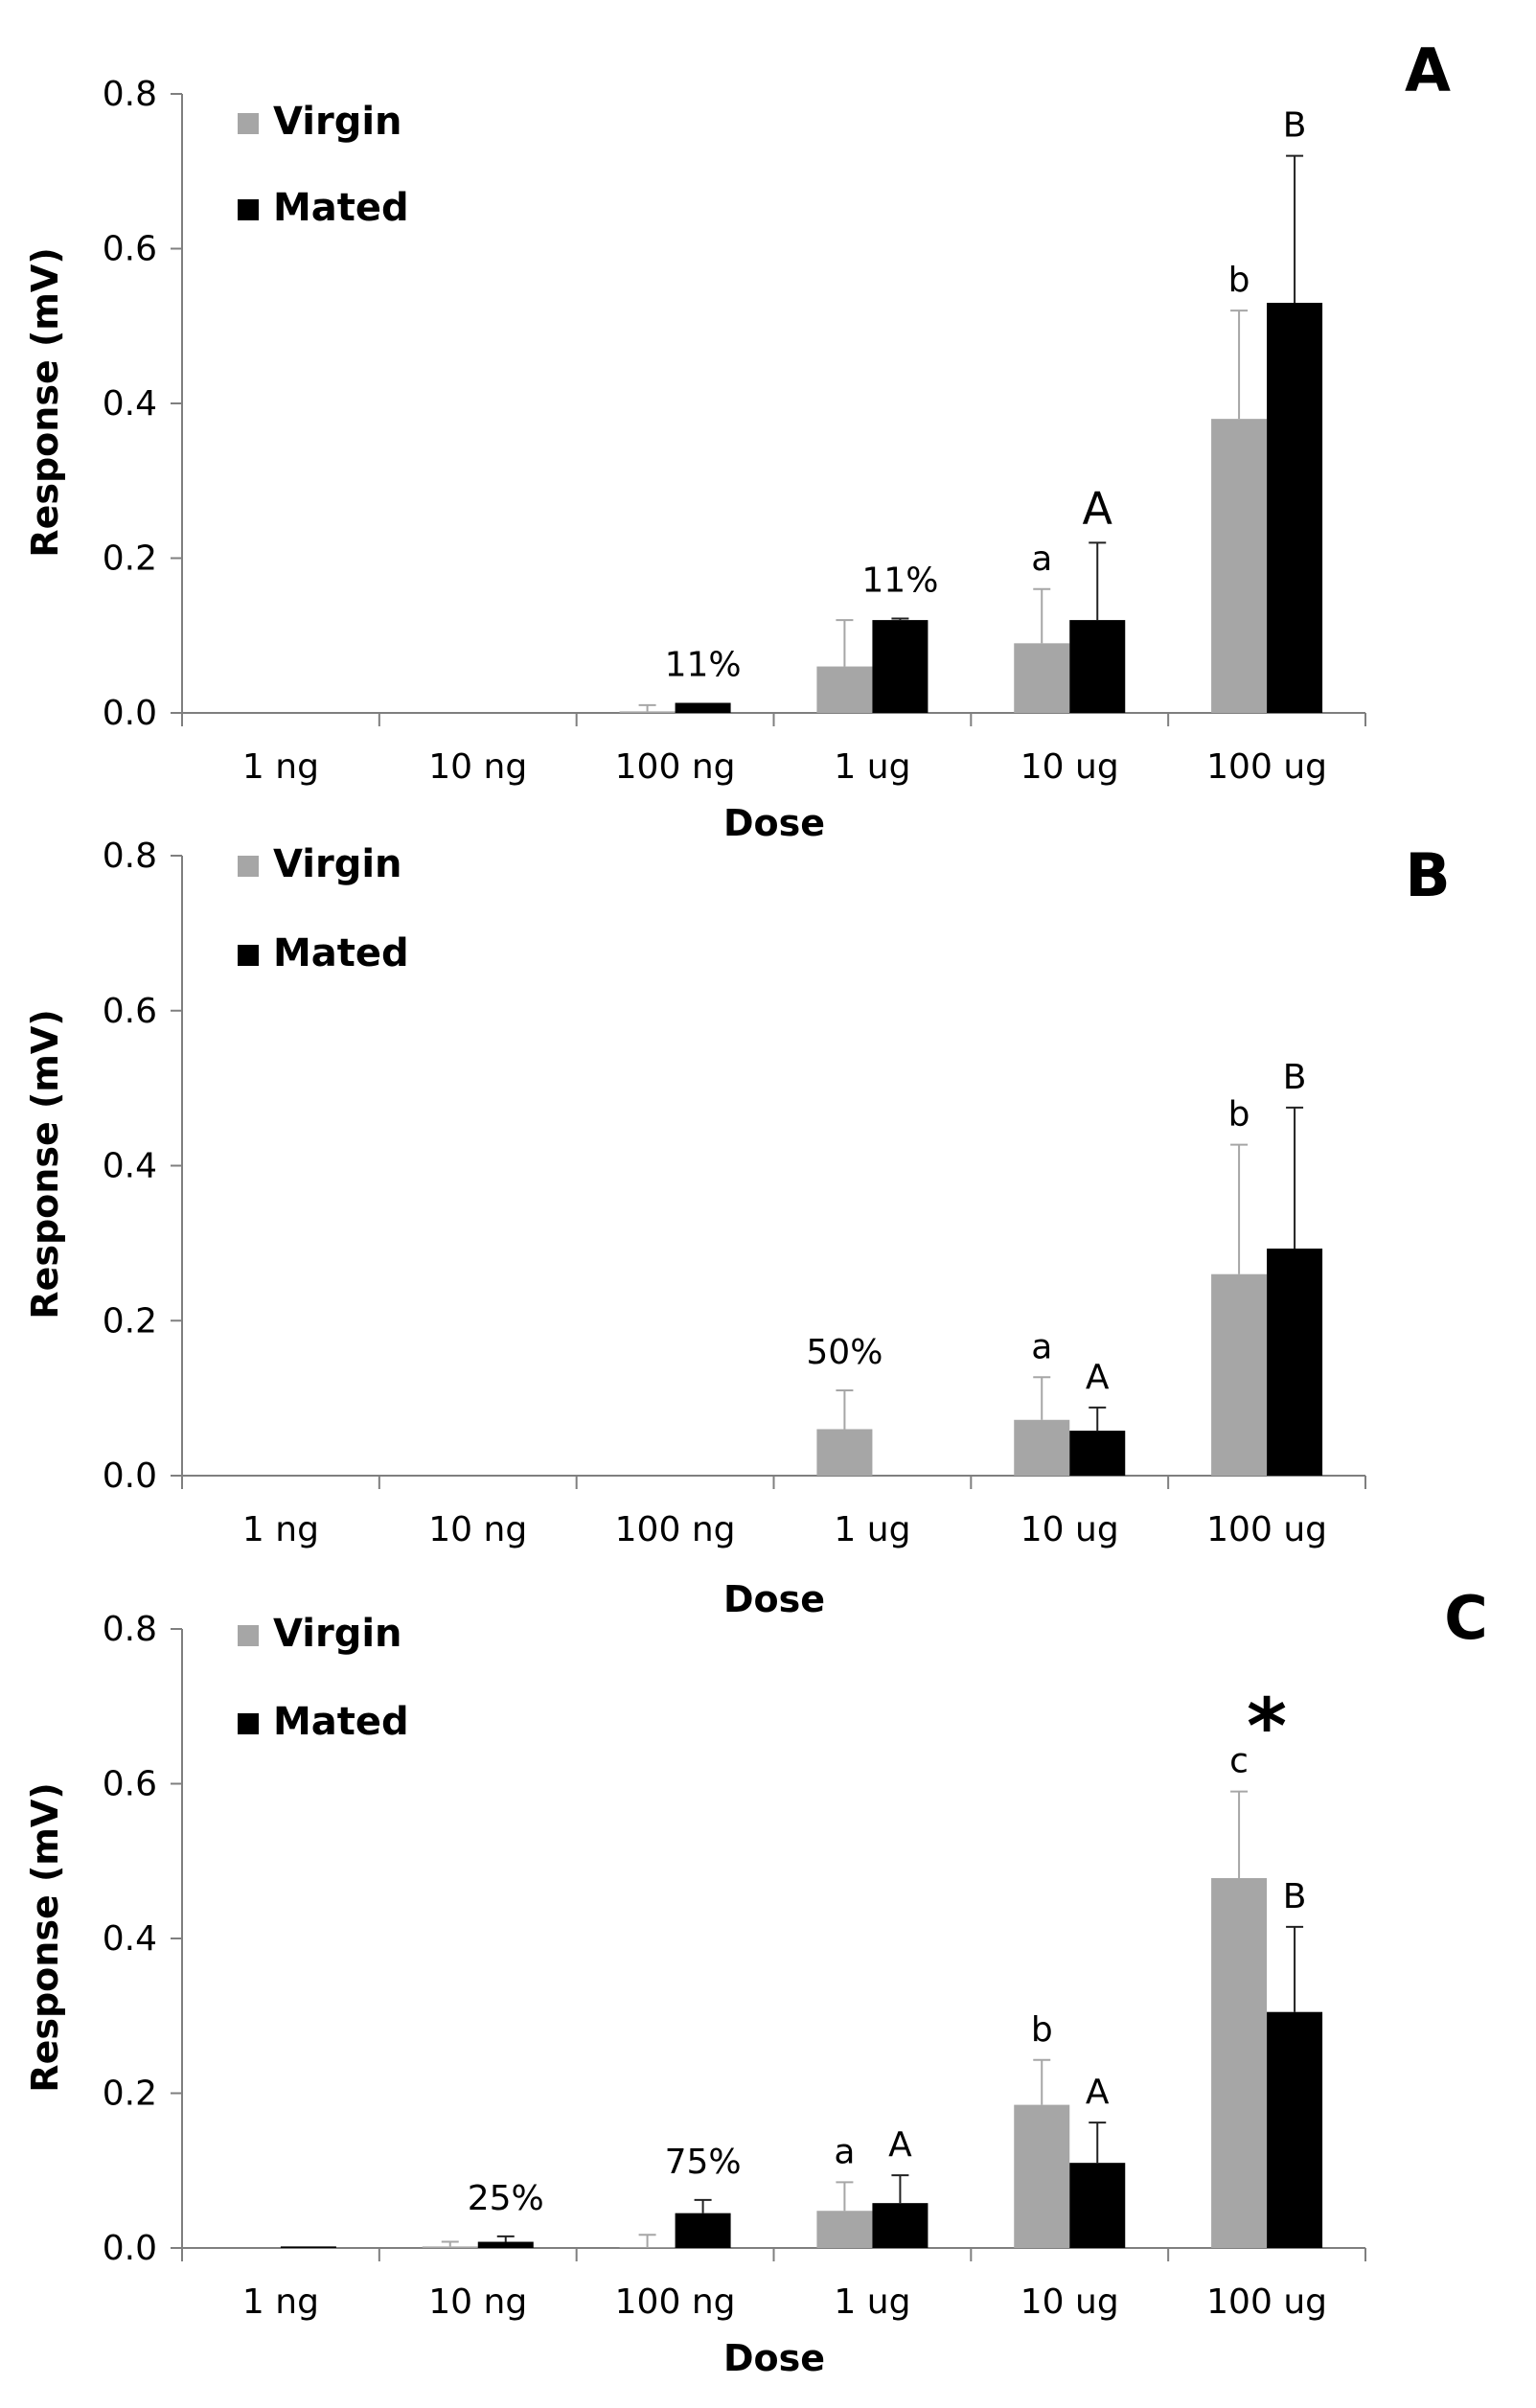  Describe the element at coordinates (1466, 1618) in the screenshot. I see `panel-label: C` at that location.